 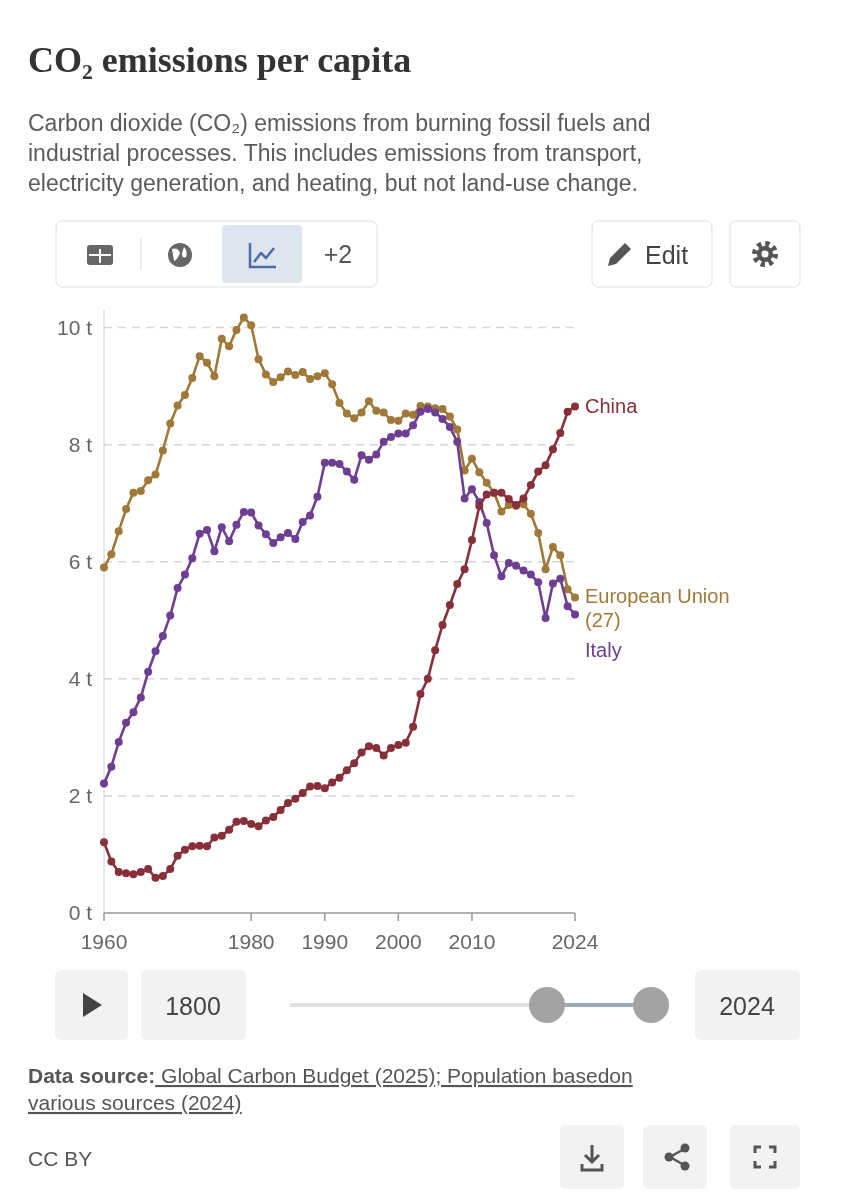 I want to click on series-label: Italy, so click(x=603, y=650).